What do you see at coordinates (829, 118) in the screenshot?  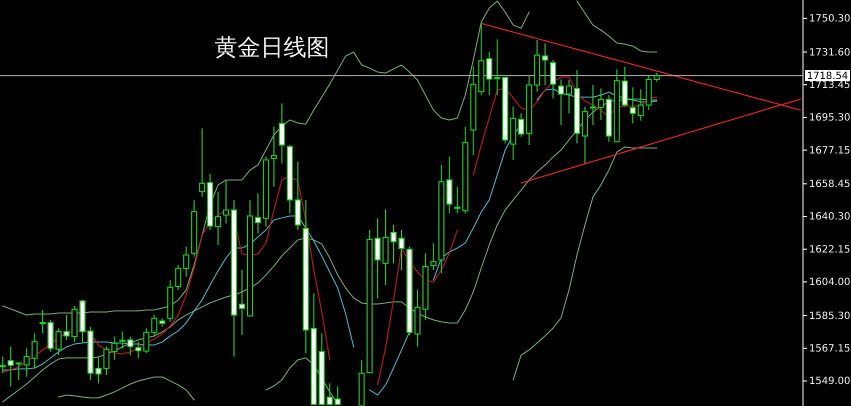 I see `y-tick-label: 1695.30` at bounding box center [829, 118].